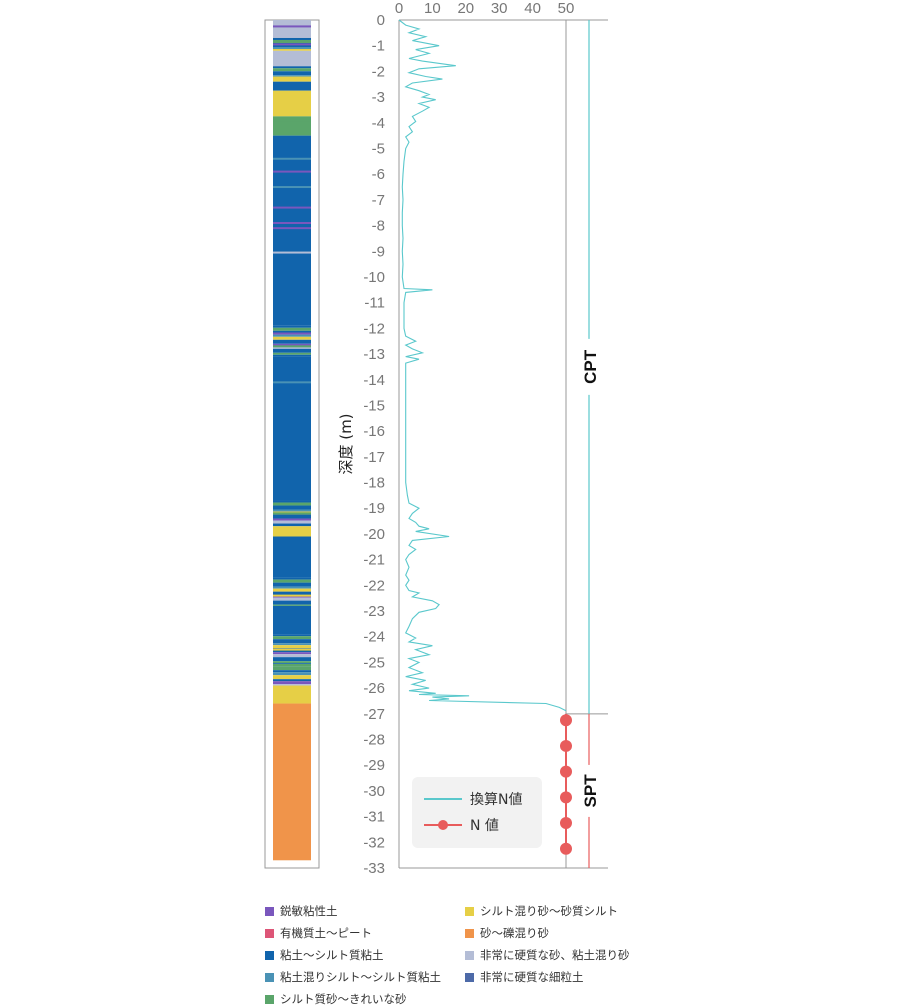  I want to click on soil-legend-item: 非常に硬質な砂、粘土混り砂, so click(547, 955).